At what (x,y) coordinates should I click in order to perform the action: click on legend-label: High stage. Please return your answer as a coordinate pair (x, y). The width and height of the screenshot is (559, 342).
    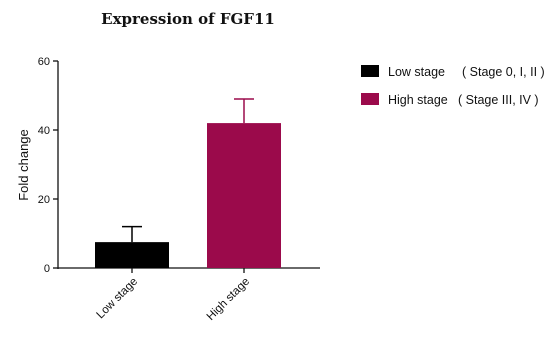
    Looking at the image, I should click on (418, 100).